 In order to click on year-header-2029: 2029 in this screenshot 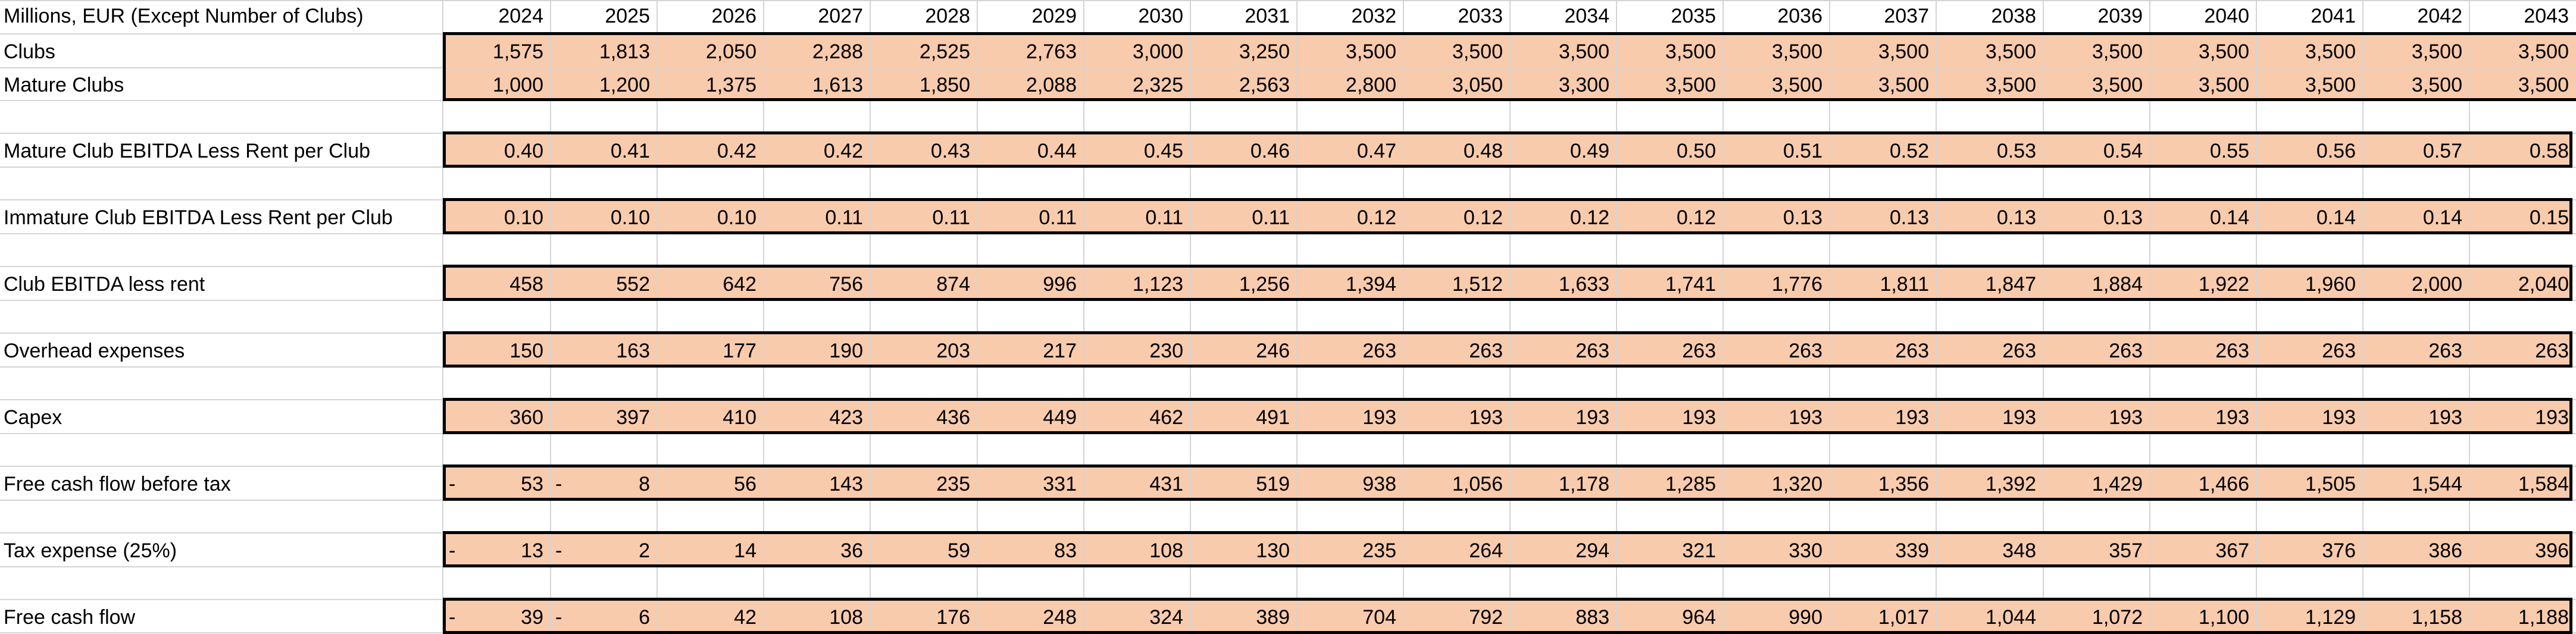, I will do `click(1054, 16)`.